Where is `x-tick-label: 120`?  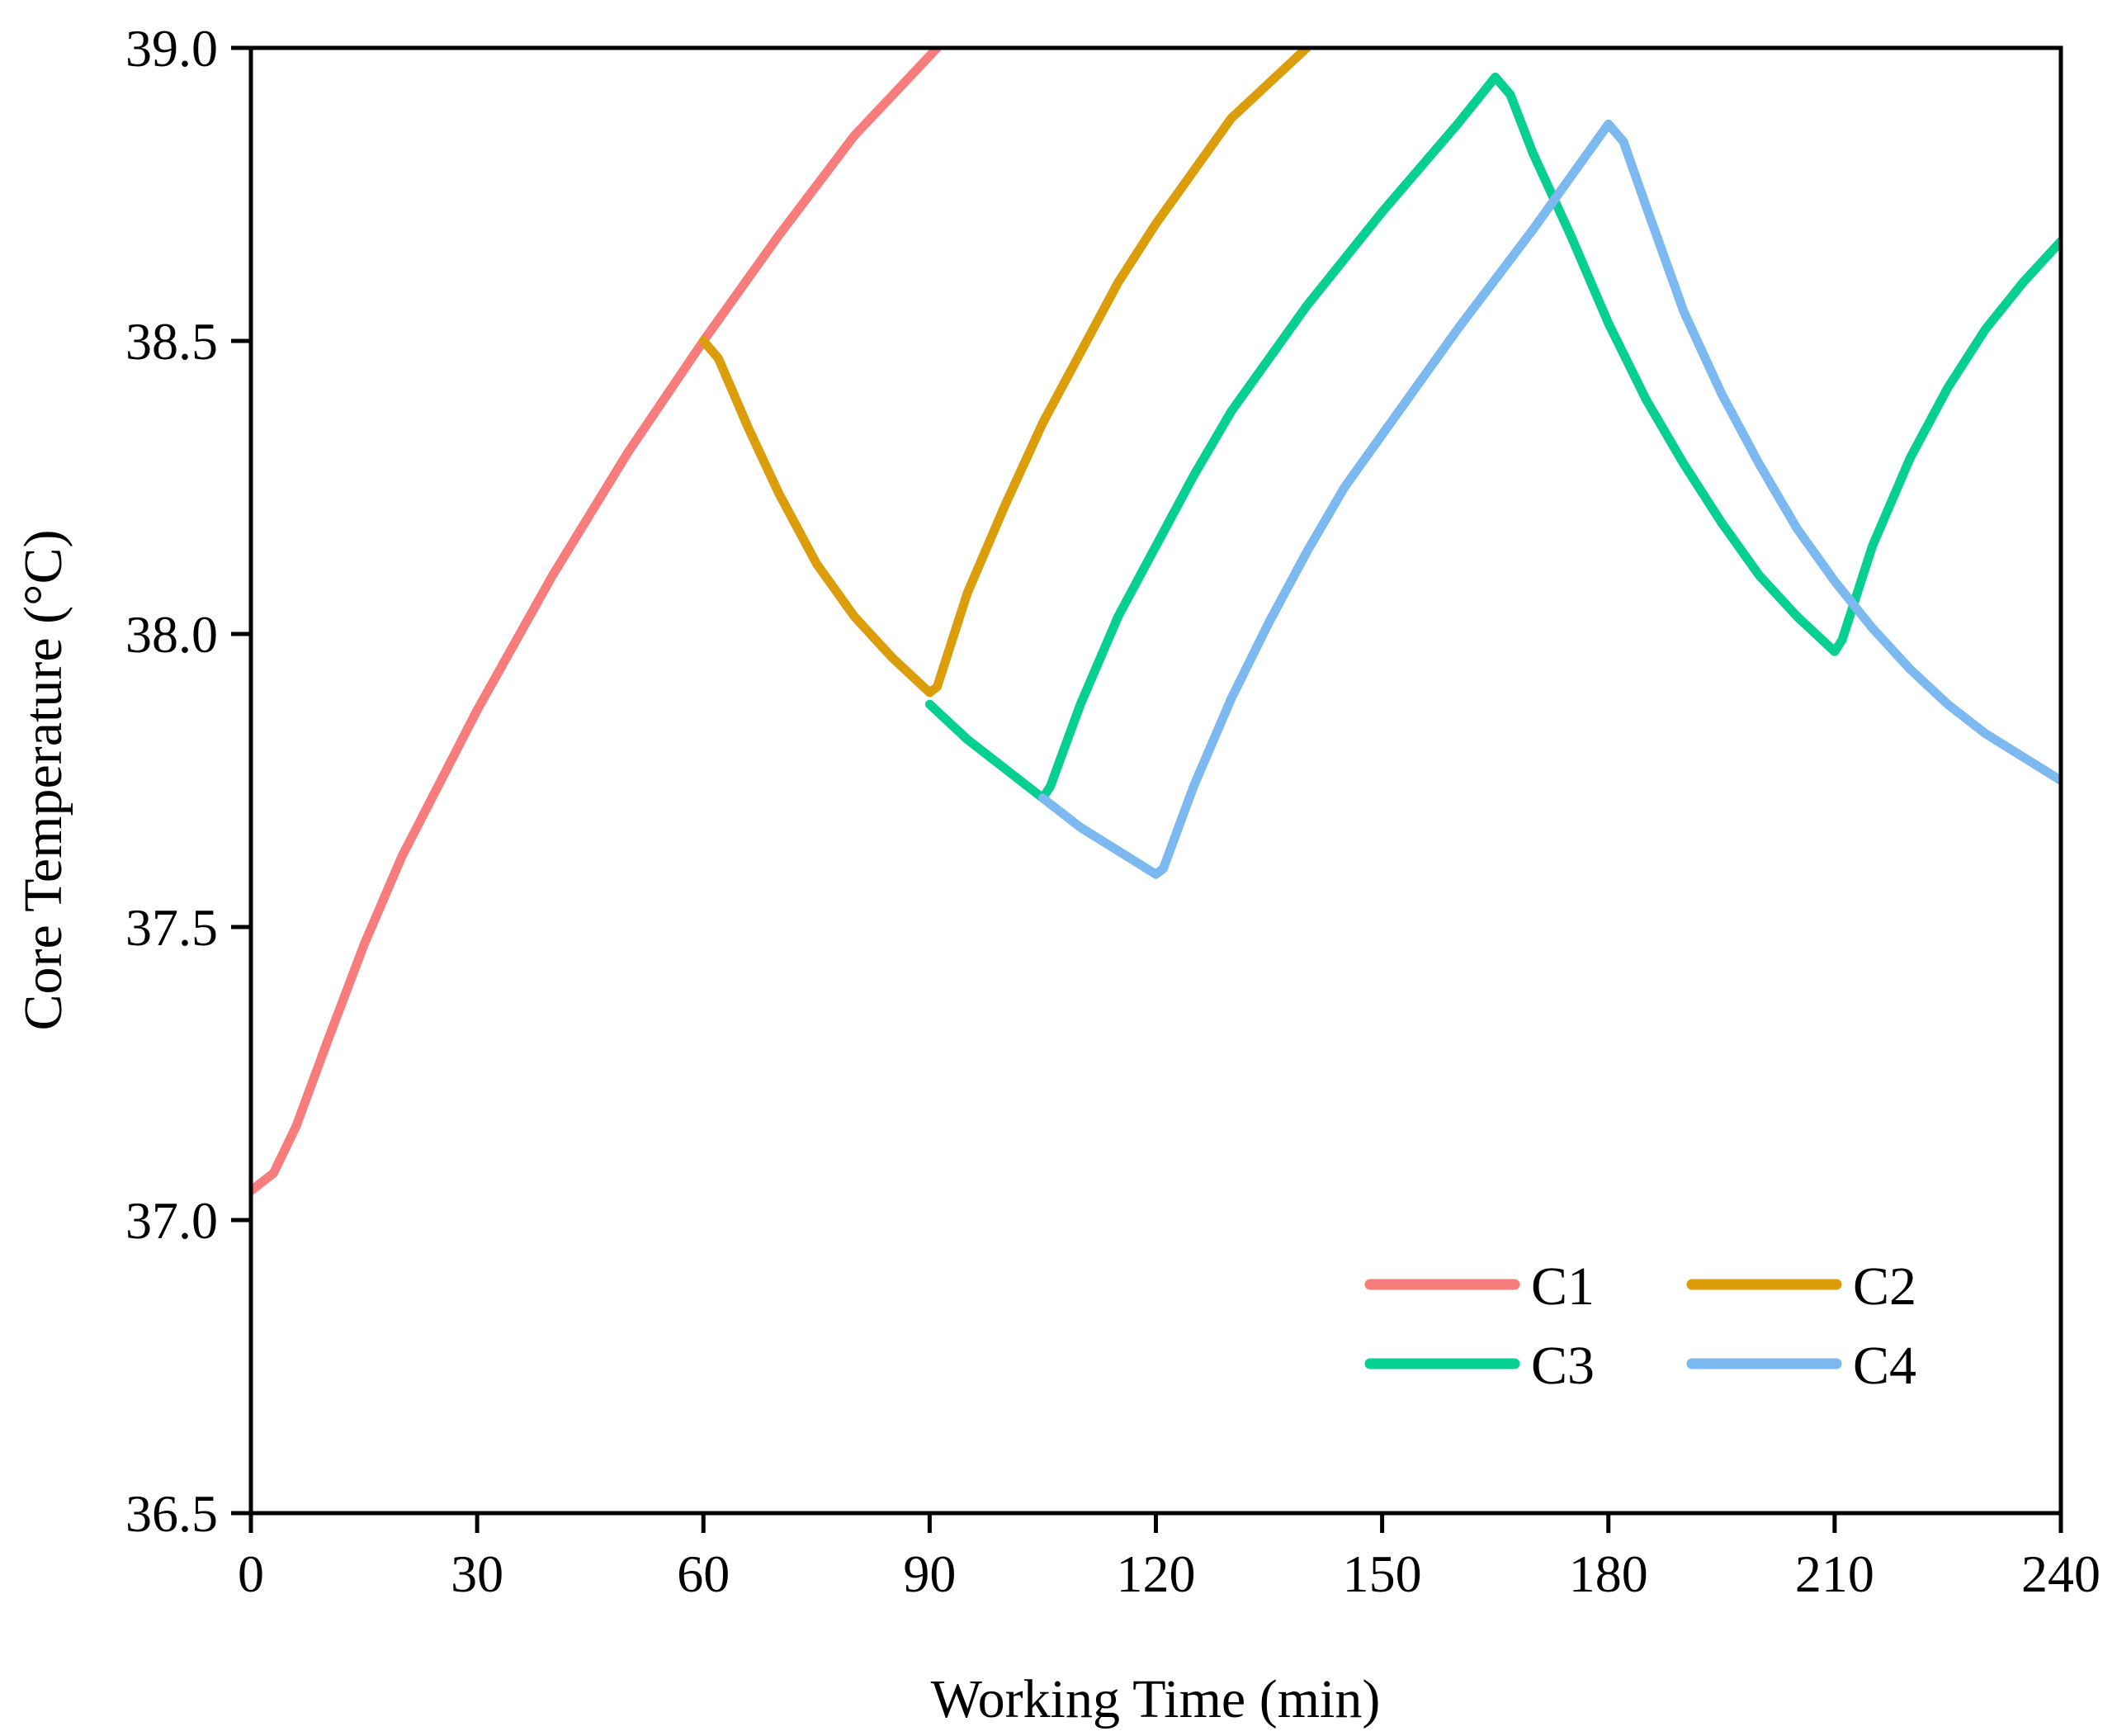 x-tick-label: 120 is located at coordinates (1156, 1573).